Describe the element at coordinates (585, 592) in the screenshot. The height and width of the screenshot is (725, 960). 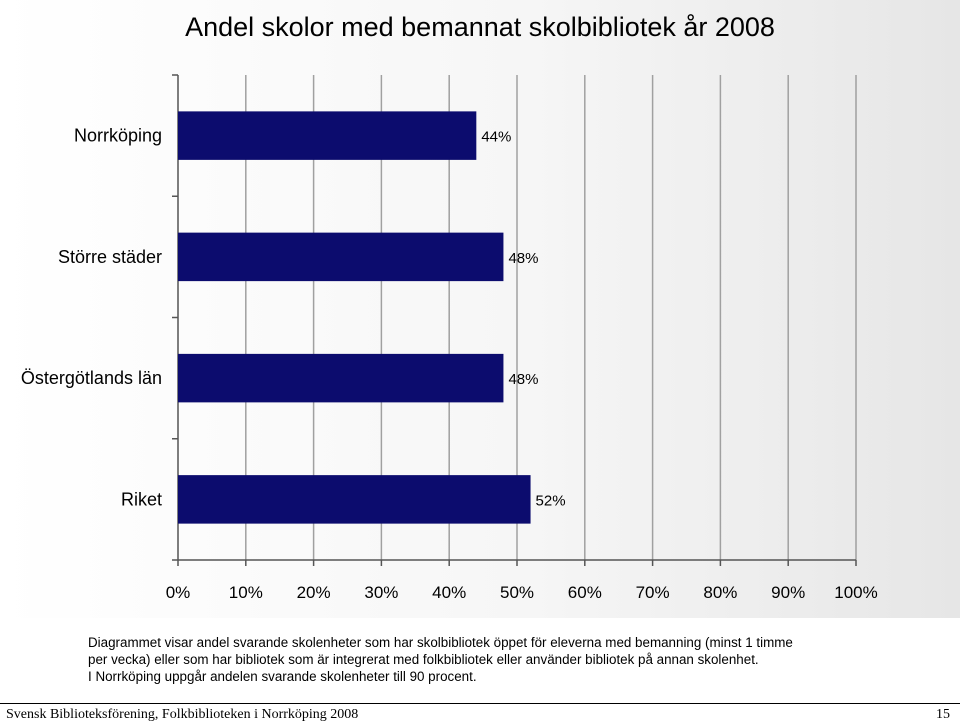
I see `x-tick-label-6: 60%` at that location.